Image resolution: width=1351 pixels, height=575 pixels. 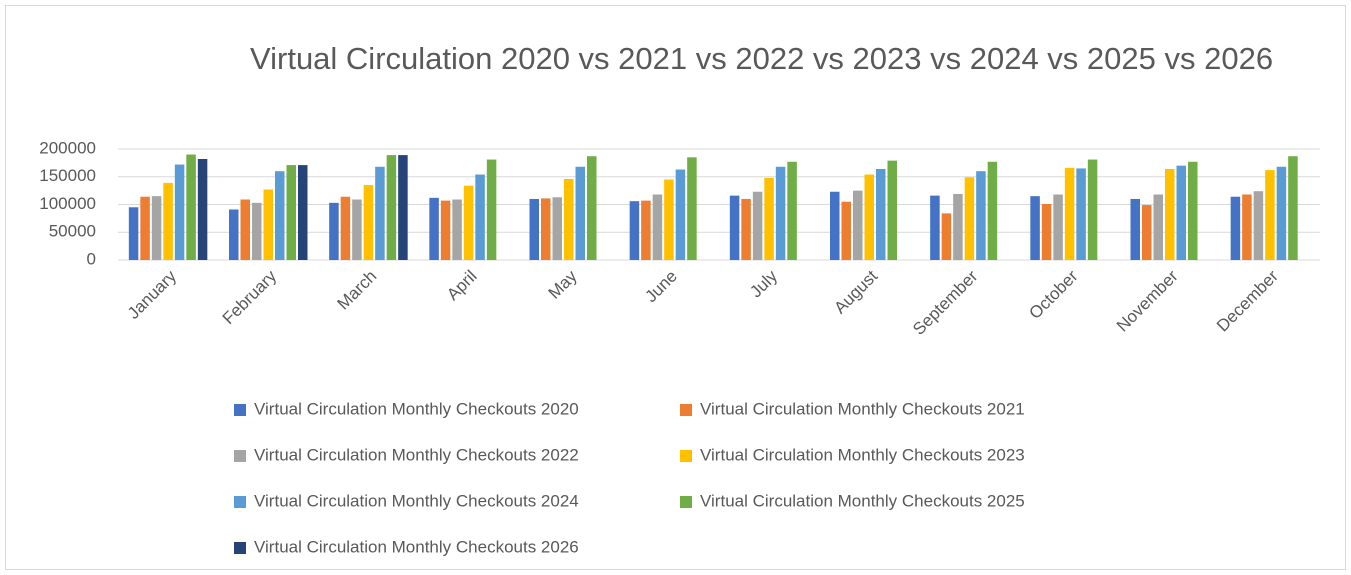 What do you see at coordinates (91, 258) in the screenshot?
I see `y-tick-label: 0` at bounding box center [91, 258].